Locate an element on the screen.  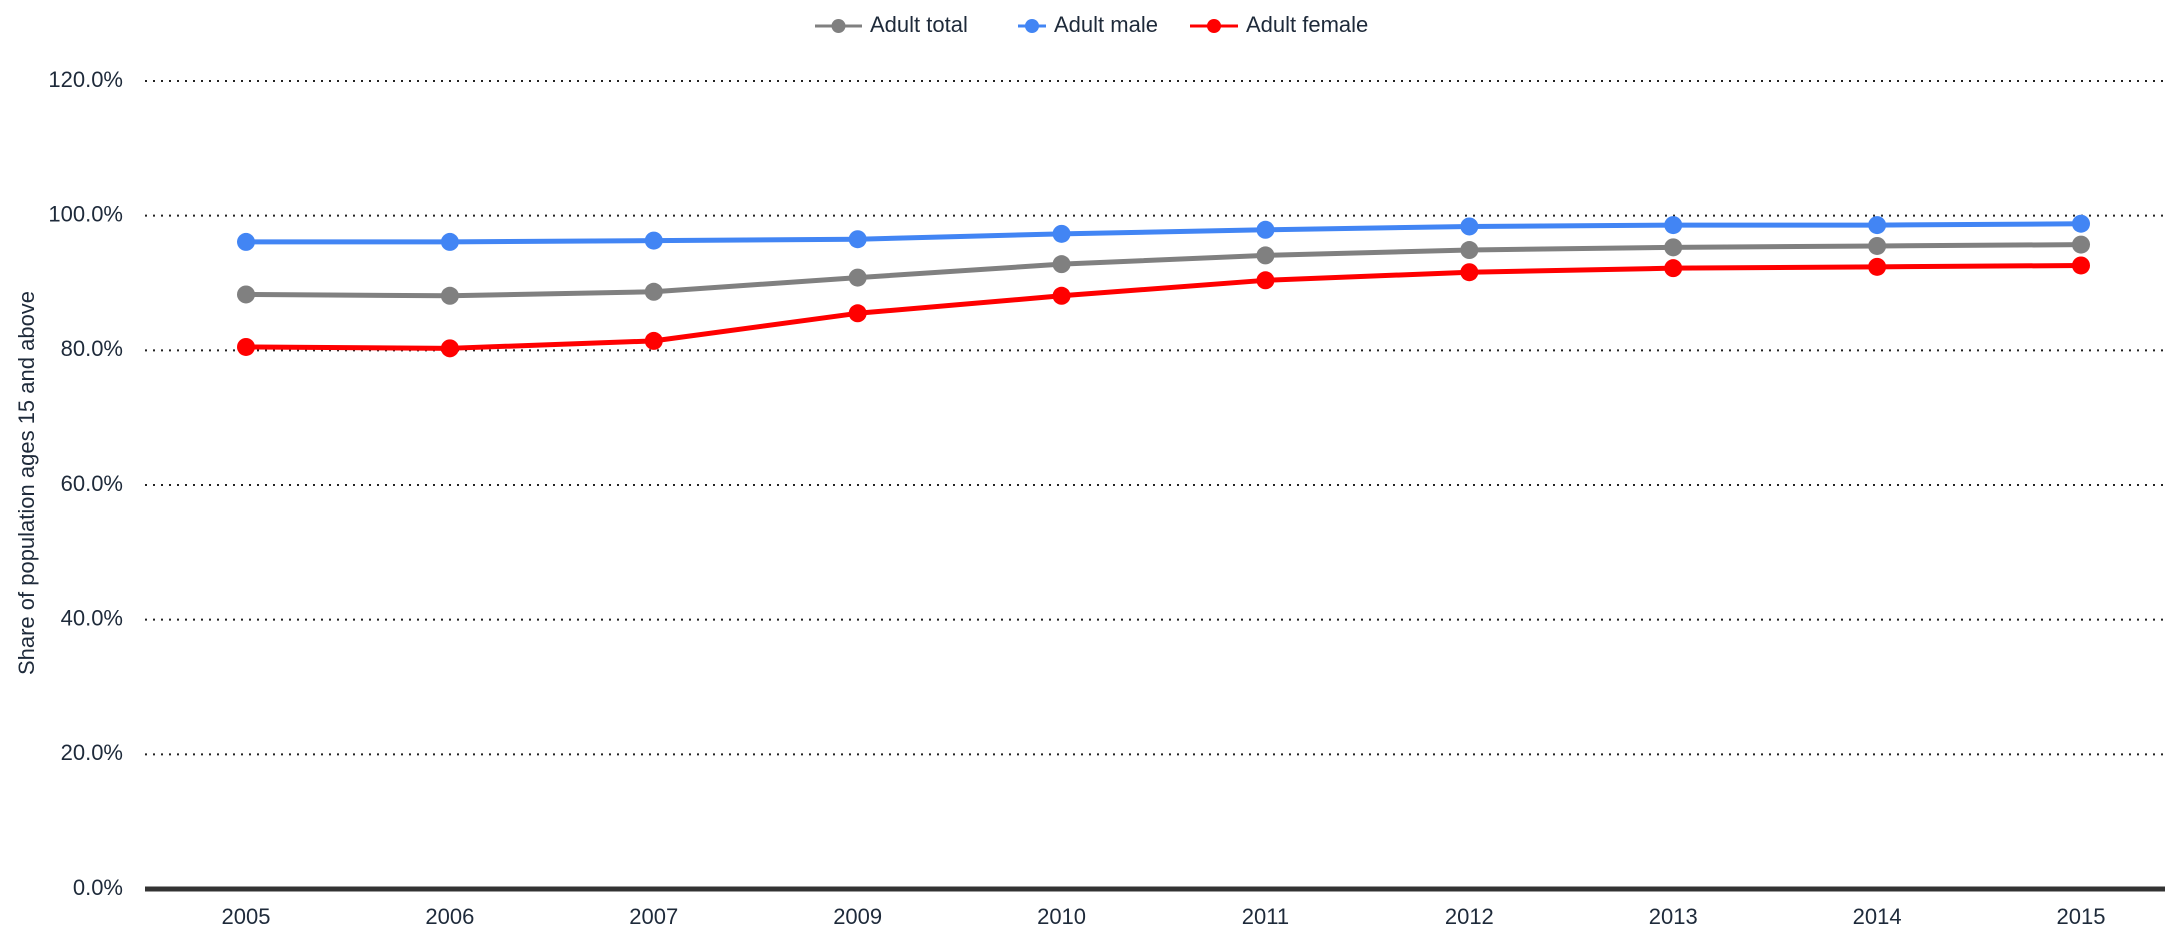
x-tick-label: 2006 is located at coordinates (449, 916).